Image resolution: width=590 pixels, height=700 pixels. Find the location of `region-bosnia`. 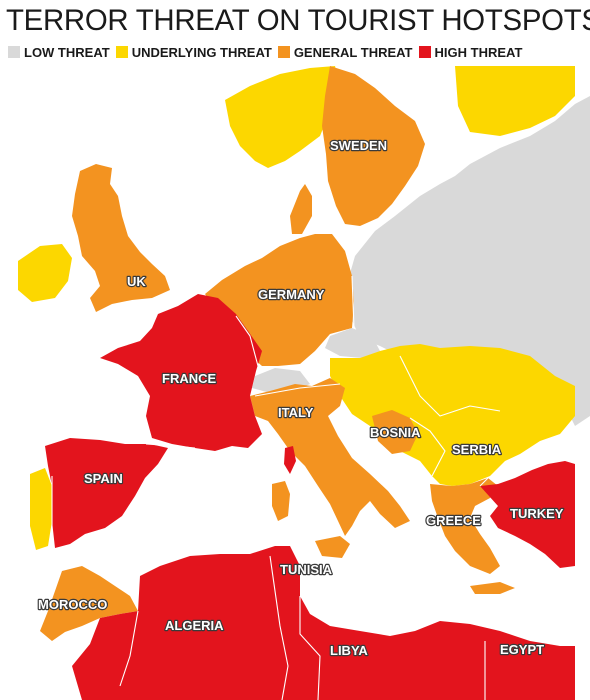

region-bosnia is located at coordinates (395, 432).